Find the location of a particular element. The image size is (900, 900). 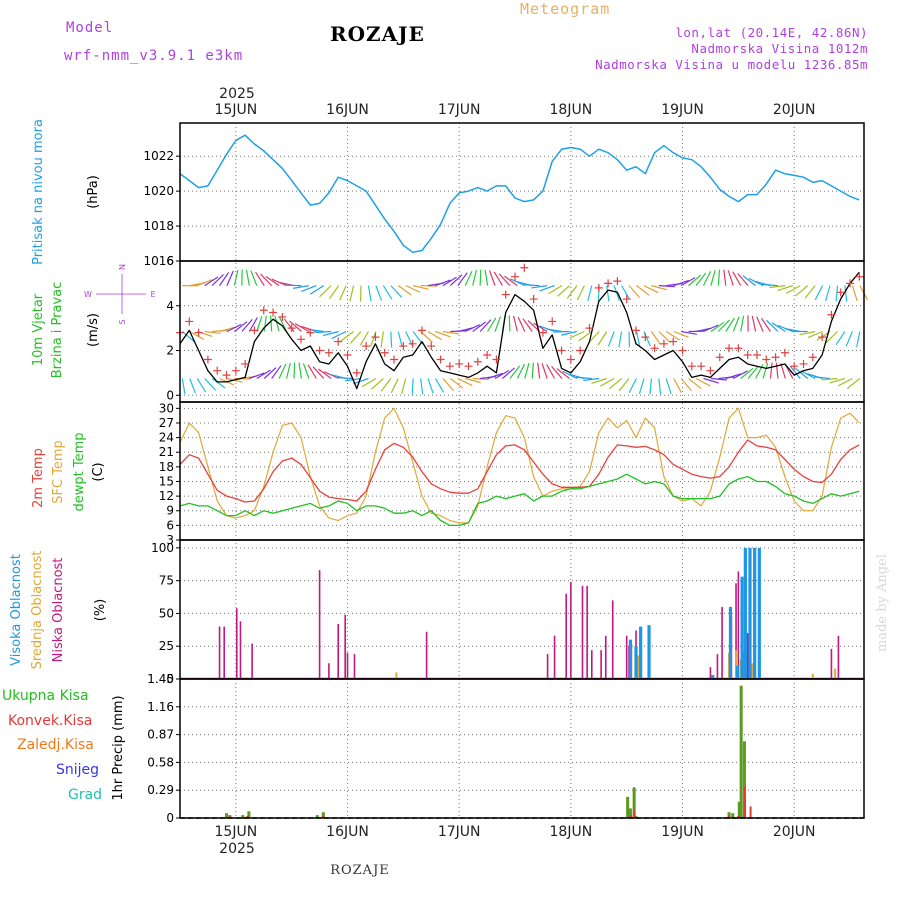

year-label-top: 2025 is located at coordinates (237, 94).